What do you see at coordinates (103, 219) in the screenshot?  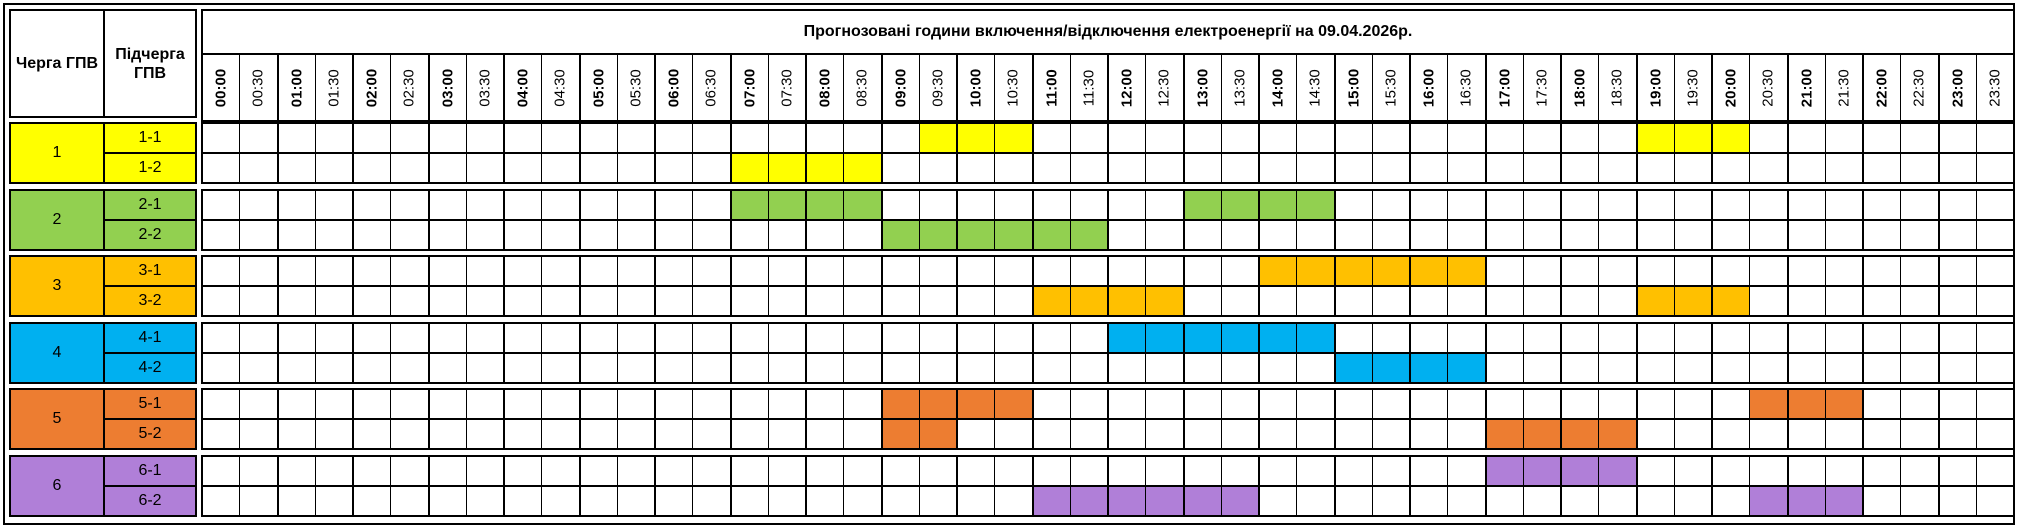 I see `queue-block-labels: 2 2-1 2-2` at bounding box center [103, 219].